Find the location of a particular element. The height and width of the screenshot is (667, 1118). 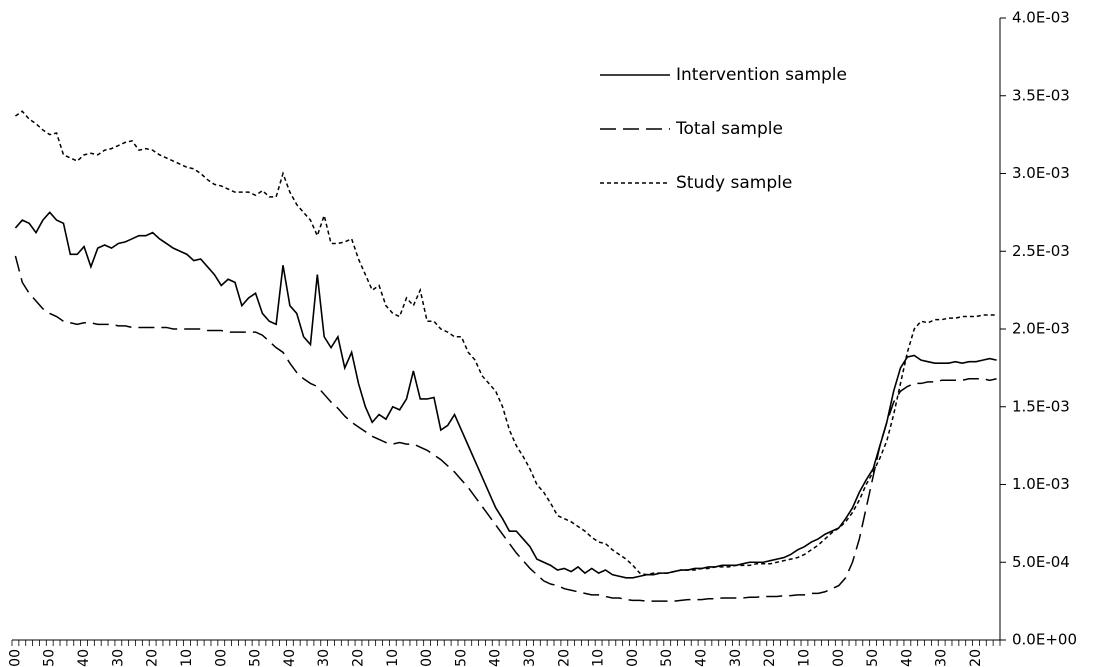

x-tick-label: 20:00 is located at coordinates (839, 658).